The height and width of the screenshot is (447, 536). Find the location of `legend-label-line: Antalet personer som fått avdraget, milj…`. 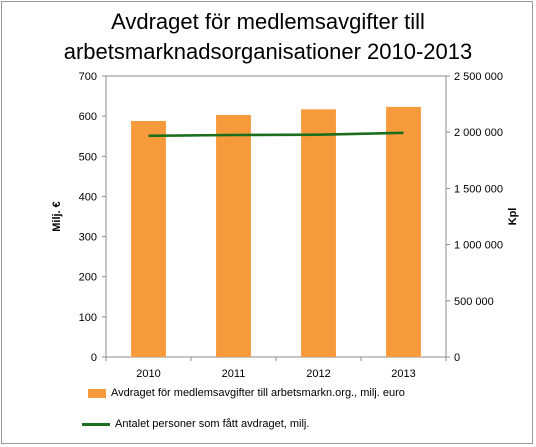

legend-label-line: Antalet personer som fått avdraget, milj… is located at coordinates (212, 424).